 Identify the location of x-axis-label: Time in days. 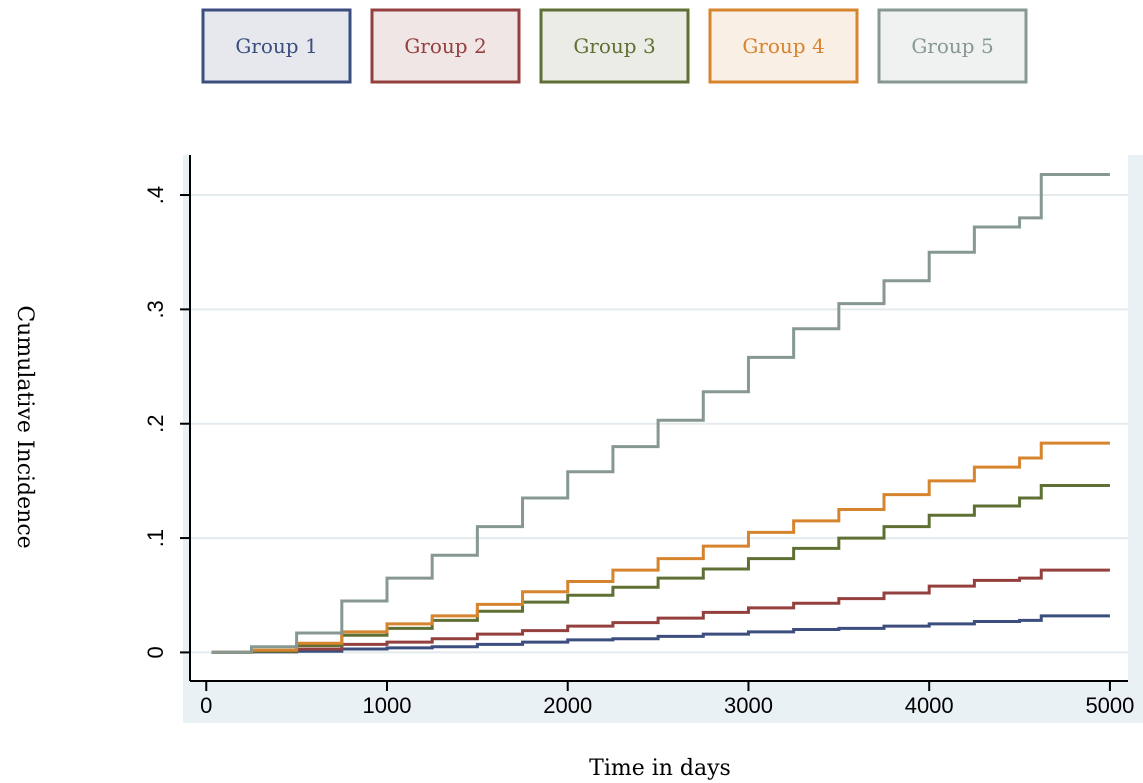
(660, 768).